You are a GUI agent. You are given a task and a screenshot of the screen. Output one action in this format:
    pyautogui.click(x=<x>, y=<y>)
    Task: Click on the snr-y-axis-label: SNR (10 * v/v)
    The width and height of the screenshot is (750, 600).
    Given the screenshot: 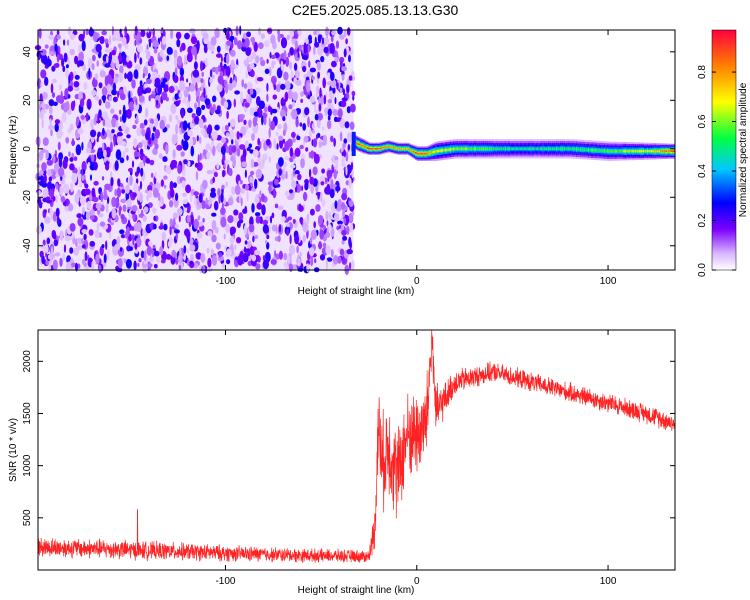 What is the action you would take?
    pyautogui.click(x=13, y=450)
    